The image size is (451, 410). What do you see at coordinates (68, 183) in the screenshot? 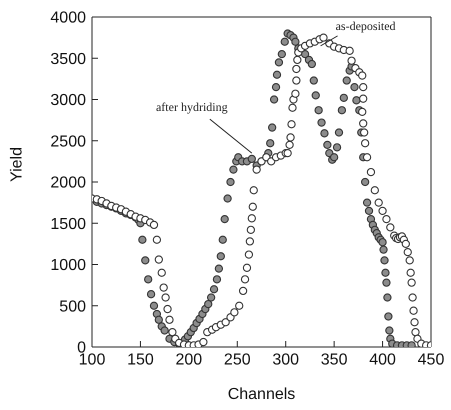
I see `y-tick-label: 2000` at bounding box center [68, 183].